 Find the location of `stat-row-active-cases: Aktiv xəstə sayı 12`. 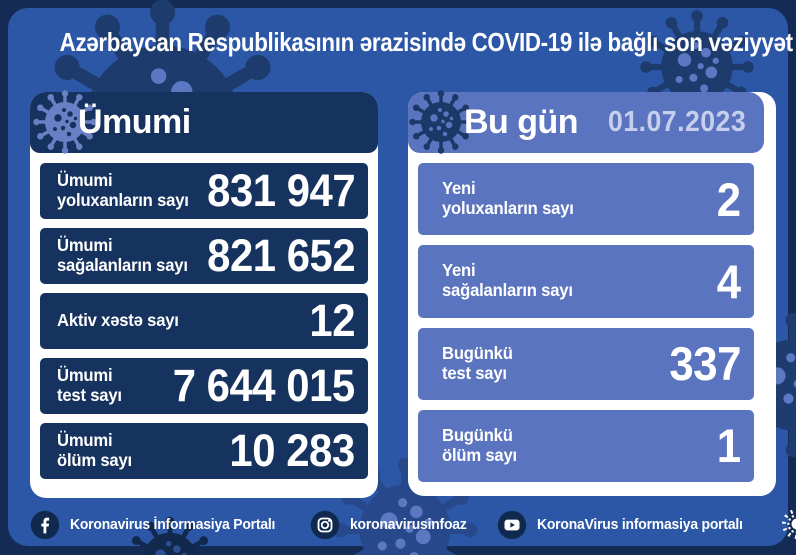

stat-row-active-cases: Aktiv xəstə sayı 12 is located at coordinates (204, 321).